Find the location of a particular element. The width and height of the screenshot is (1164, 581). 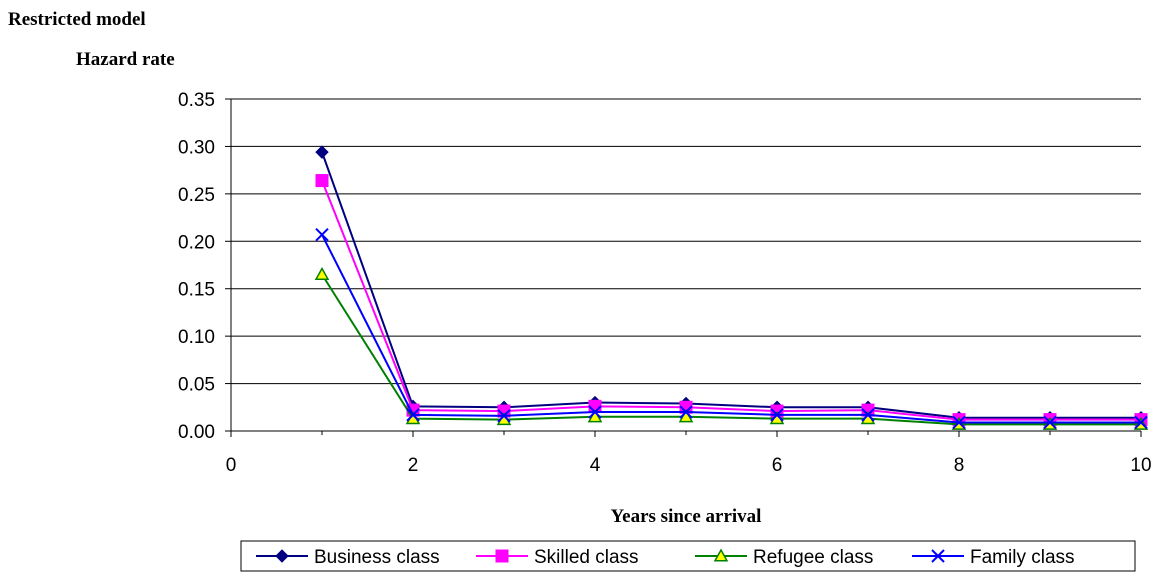

x-tick-label: 6 is located at coordinates (777, 465).